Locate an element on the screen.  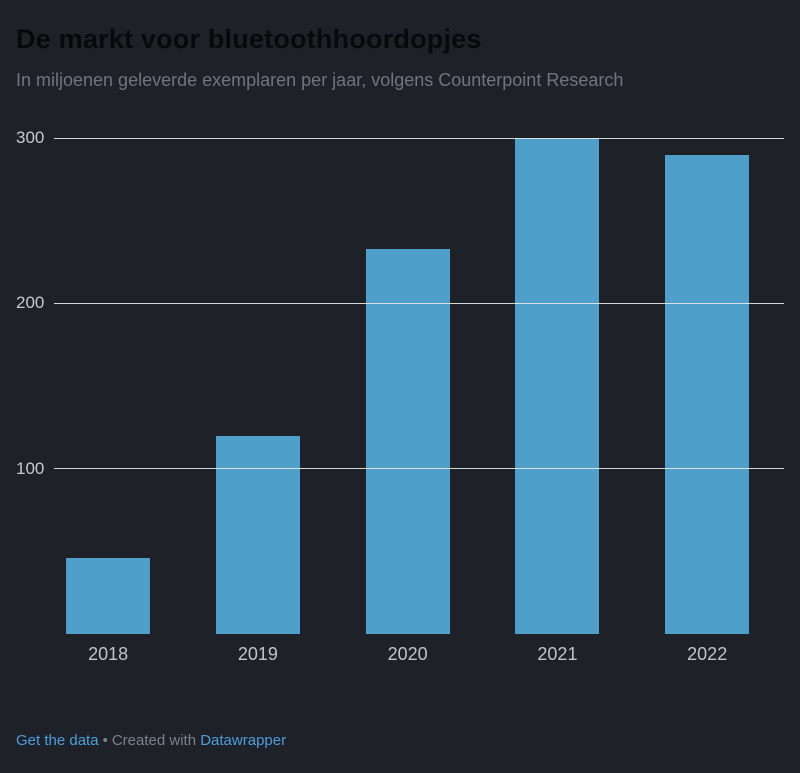
y-tick-label: 100 is located at coordinates (30, 468).